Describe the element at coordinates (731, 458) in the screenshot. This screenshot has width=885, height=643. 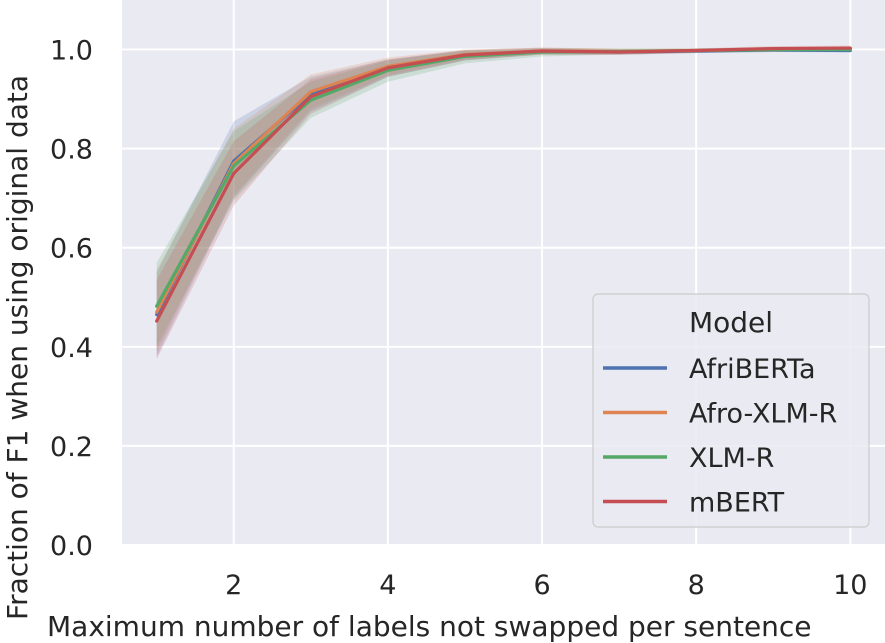
I see `legend-label: XLM-R` at that location.